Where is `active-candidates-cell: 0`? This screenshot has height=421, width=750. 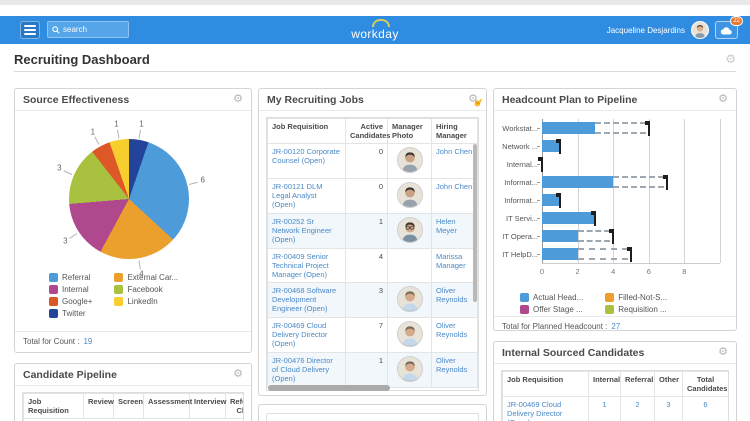 active-candidates-cell: 0 is located at coordinates (366, 196).